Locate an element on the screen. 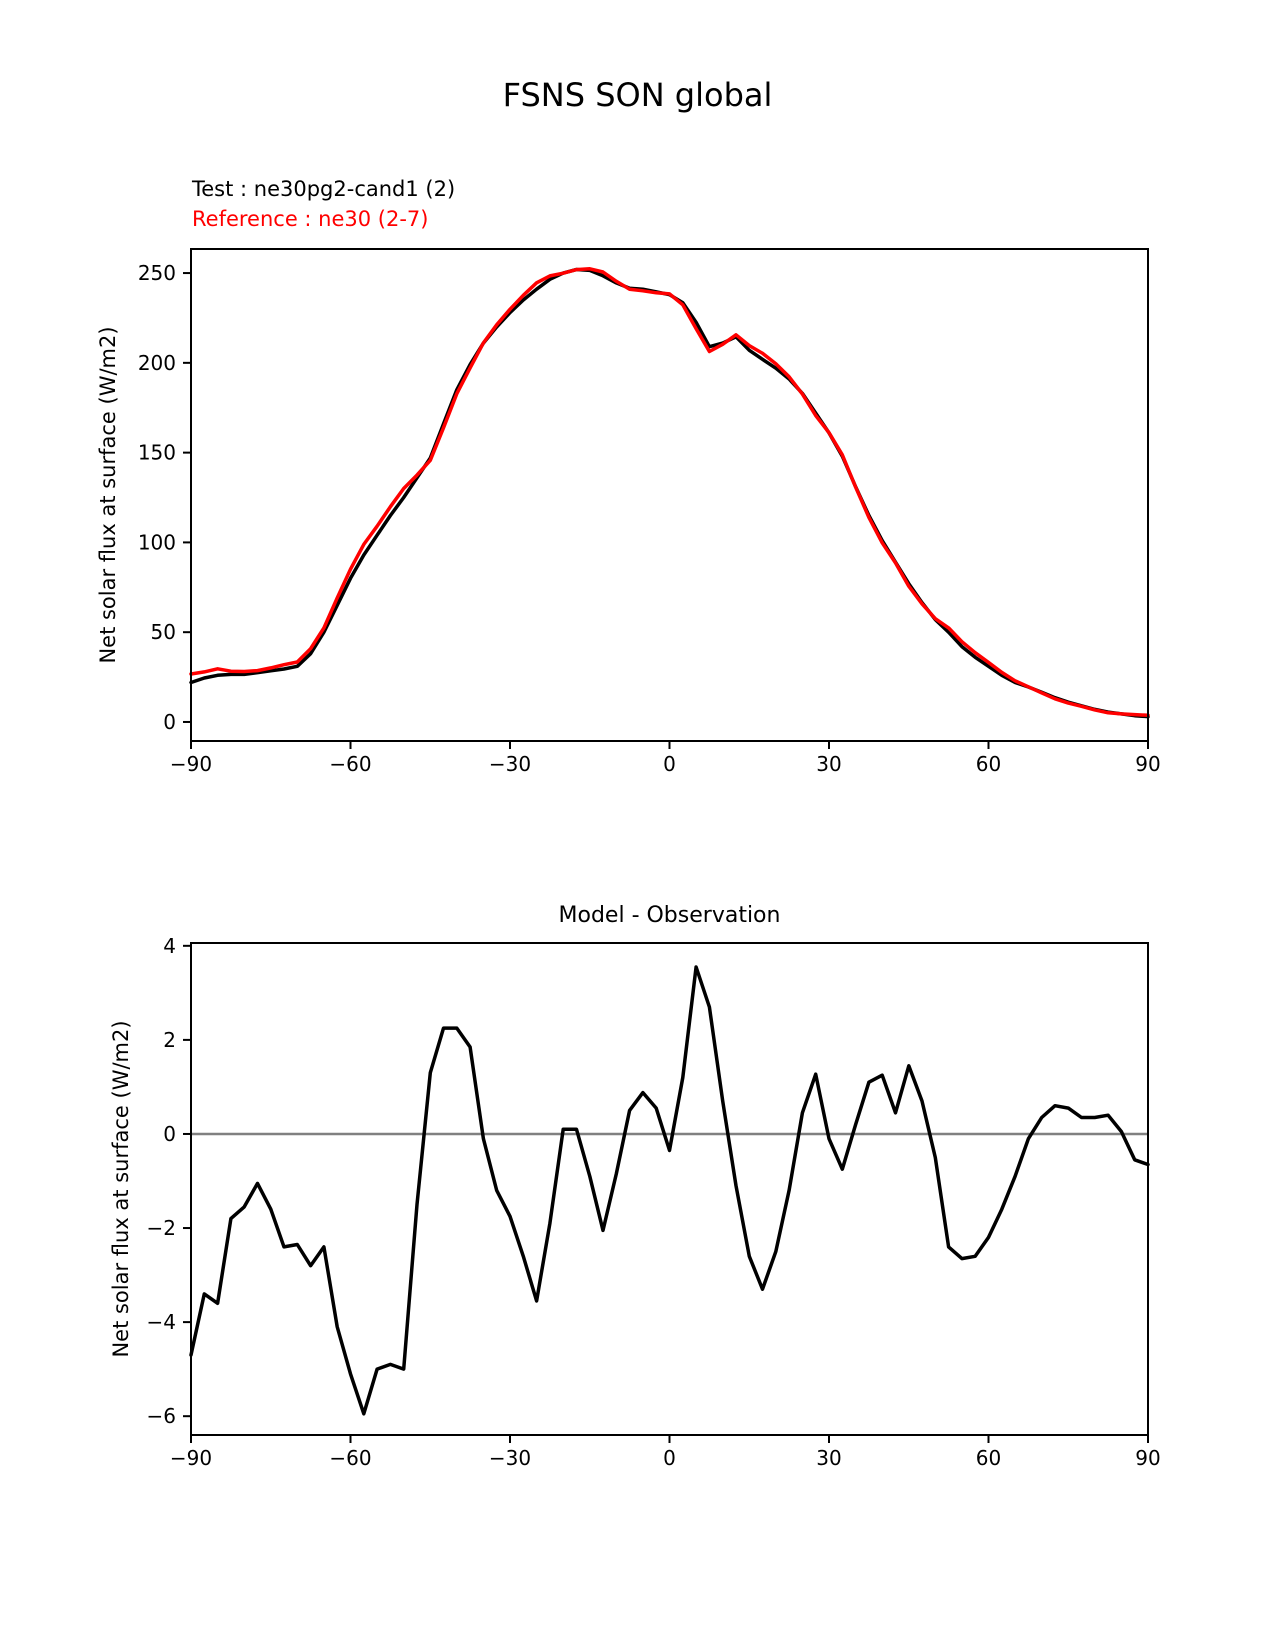  top-plot-x-tick-label: 30 is located at coordinates (828, 764).